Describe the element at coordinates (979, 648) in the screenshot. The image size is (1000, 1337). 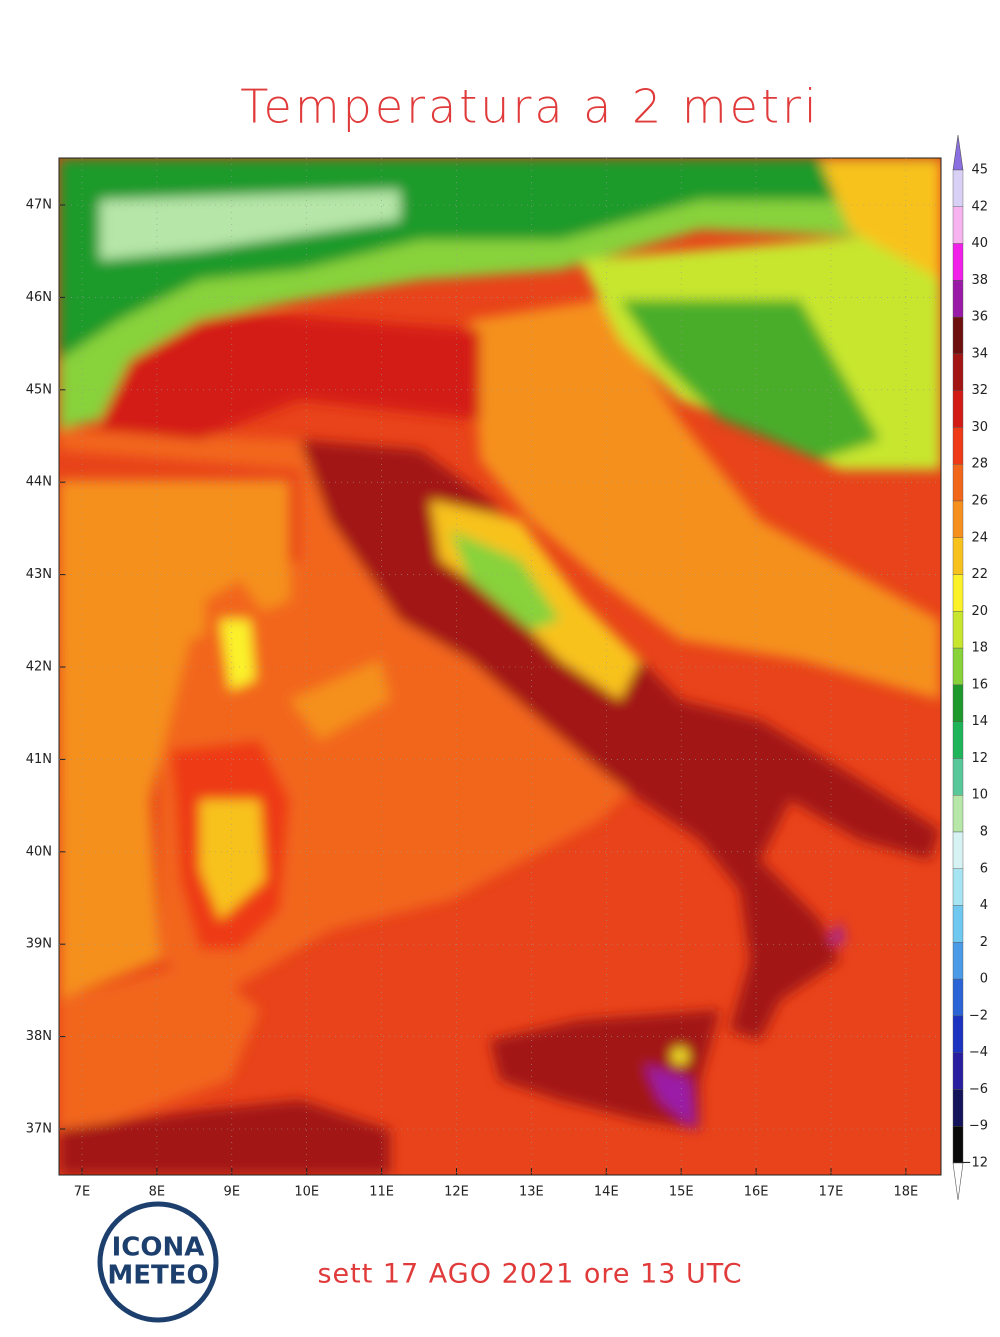
I see `colorbar-label: 18` at that location.